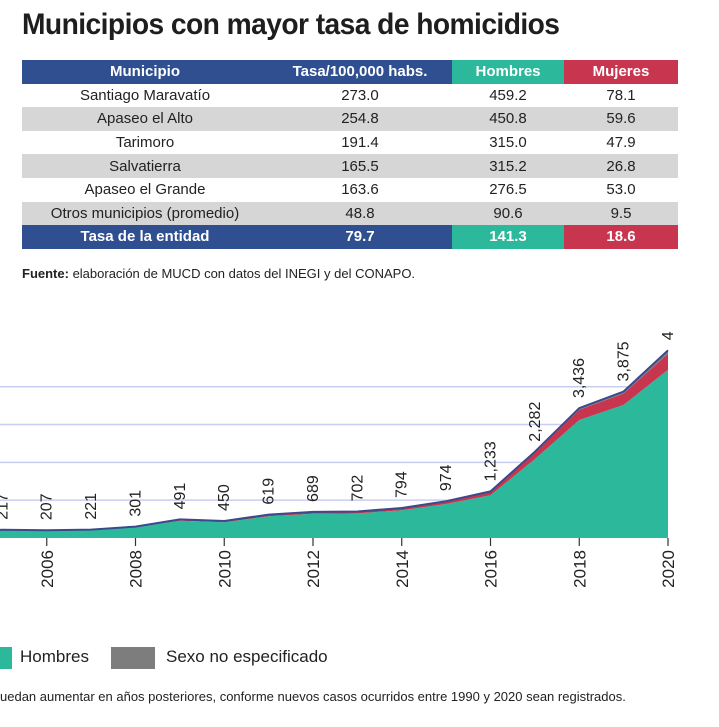  Describe the element at coordinates (360, 72) in the screenshot. I see `header-tasa: Tasa/100,000 habs.` at that location.